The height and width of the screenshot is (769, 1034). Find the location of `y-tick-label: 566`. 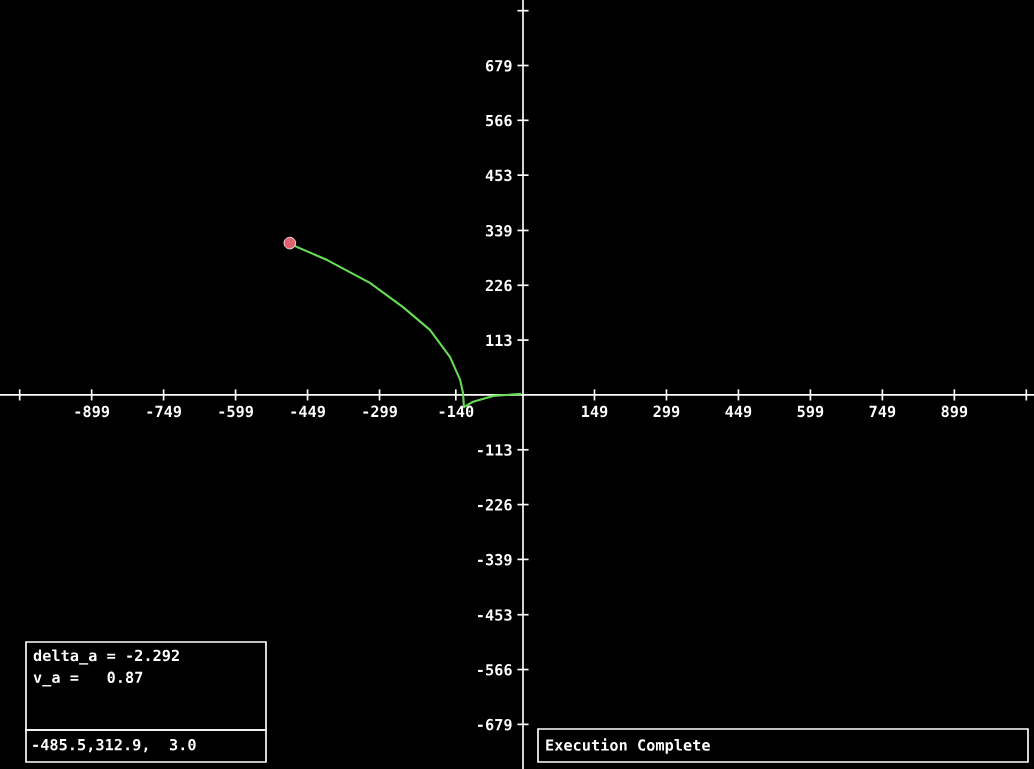

y-tick-label: 566 is located at coordinates (499, 120).